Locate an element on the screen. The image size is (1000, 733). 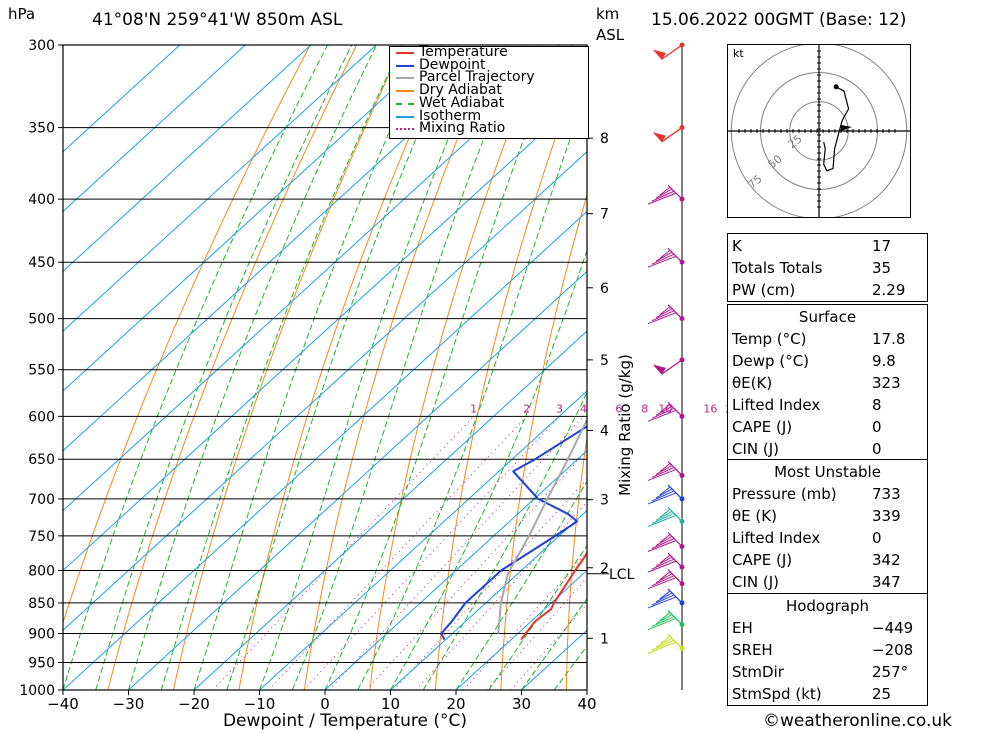
km-tick-label: 3 is located at coordinates (604, 501).